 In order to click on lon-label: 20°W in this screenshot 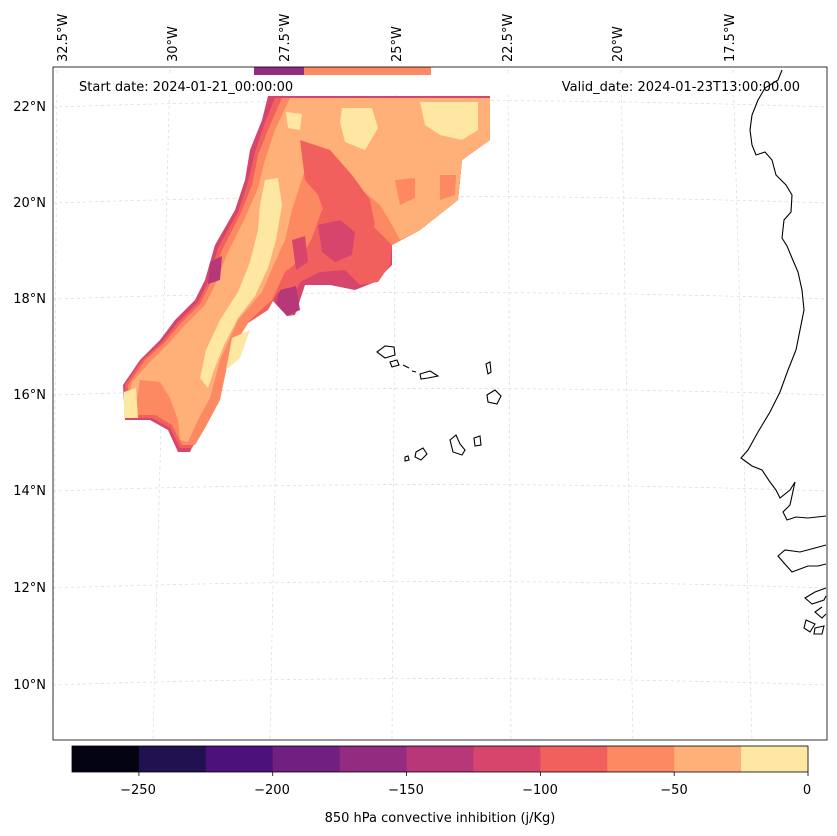, I will do `click(618, 44)`.